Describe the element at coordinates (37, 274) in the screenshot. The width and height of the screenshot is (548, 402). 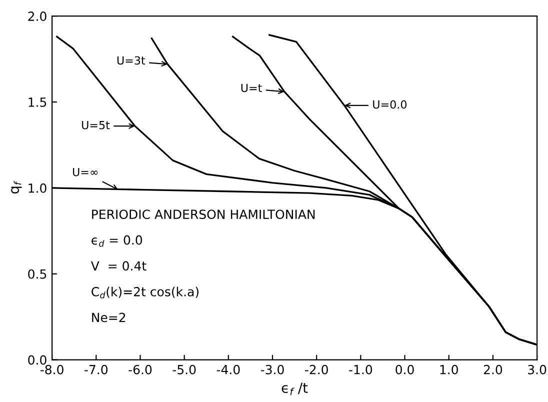
I see `y-tick-label: 0.5` at that location.